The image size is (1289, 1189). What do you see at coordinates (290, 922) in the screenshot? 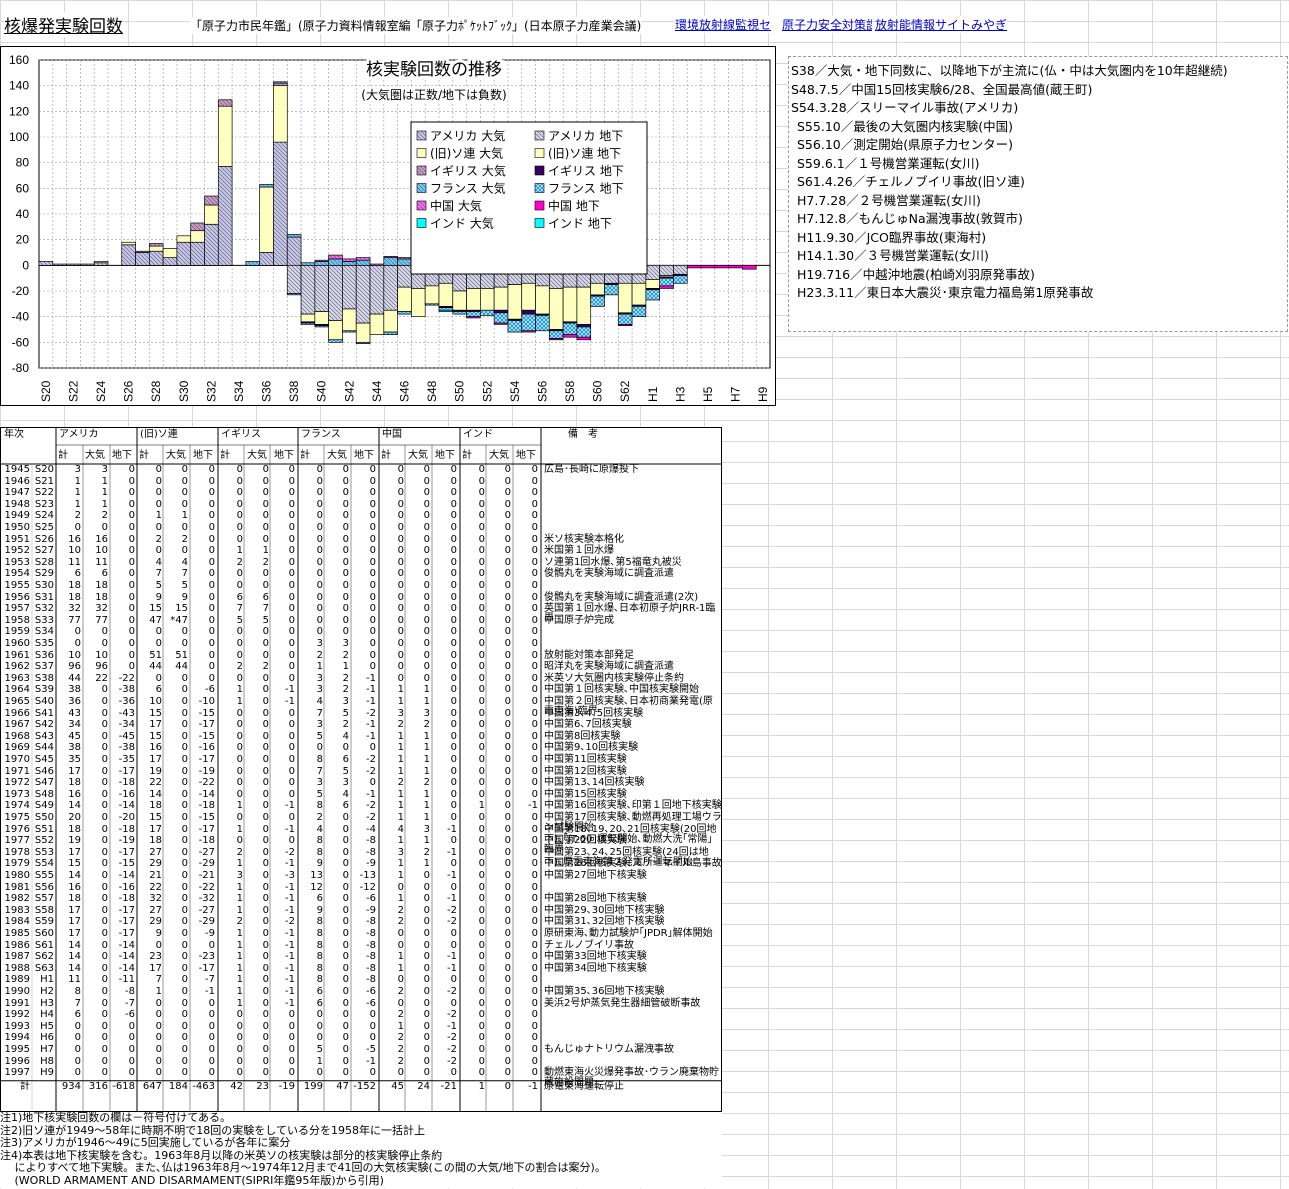
I see `table-value: -2` at bounding box center [290, 922].